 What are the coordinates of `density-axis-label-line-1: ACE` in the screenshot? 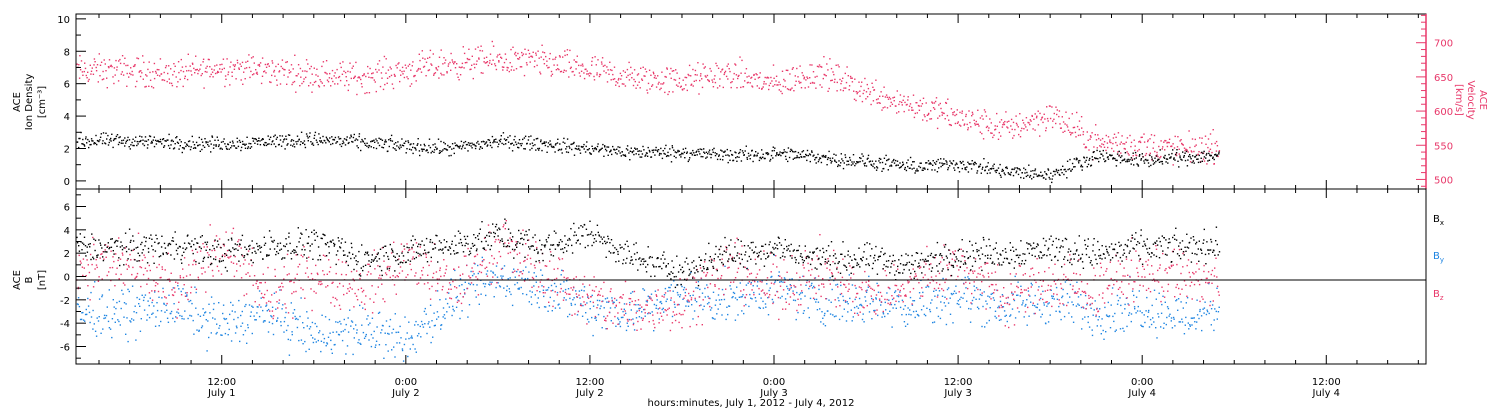 It's located at (17, 102).